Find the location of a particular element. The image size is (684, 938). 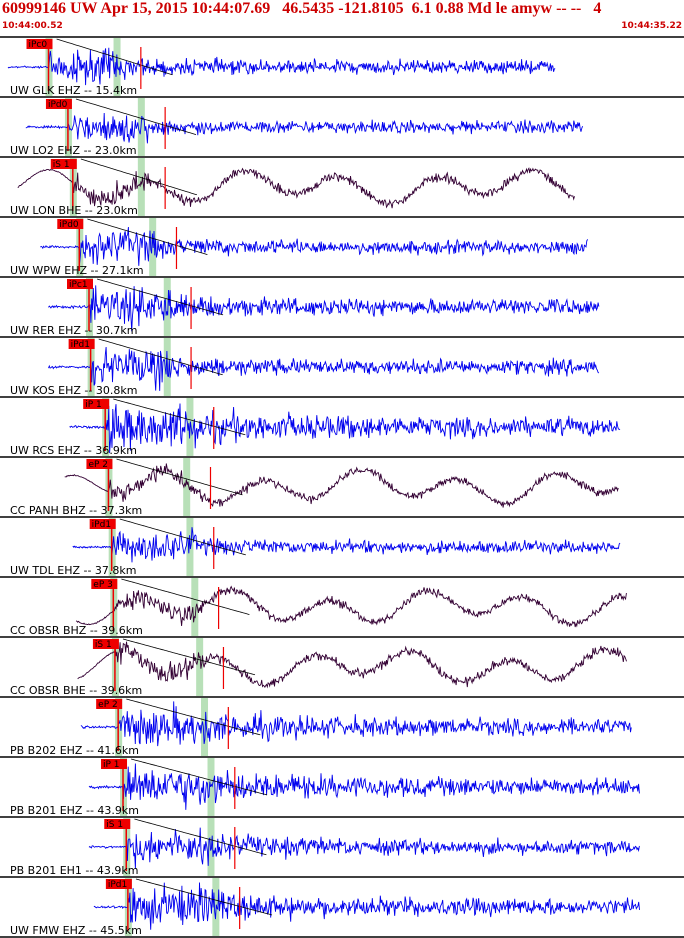

station-label: UW TDL EHZ -- 37.8km is located at coordinates (73, 570).